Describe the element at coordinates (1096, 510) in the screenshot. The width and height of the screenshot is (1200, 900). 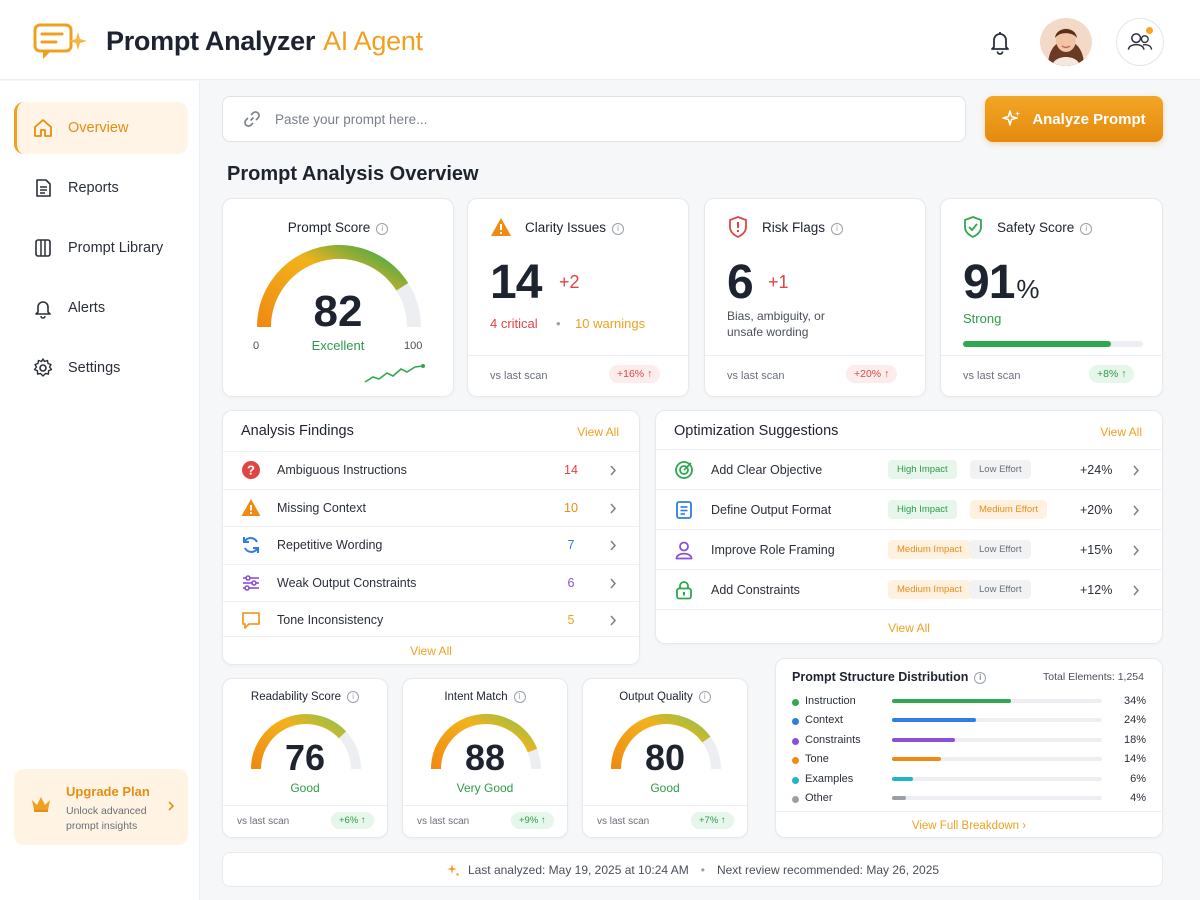
I see `improvement-percent: +20%` at that location.